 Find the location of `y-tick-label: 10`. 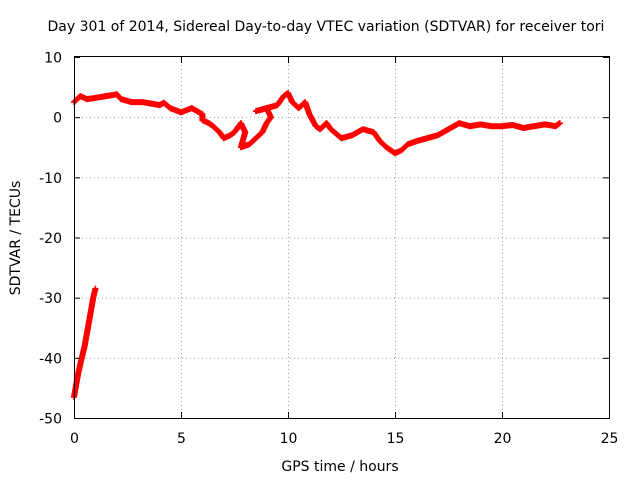

y-tick-label: 10 is located at coordinates (53, 59).